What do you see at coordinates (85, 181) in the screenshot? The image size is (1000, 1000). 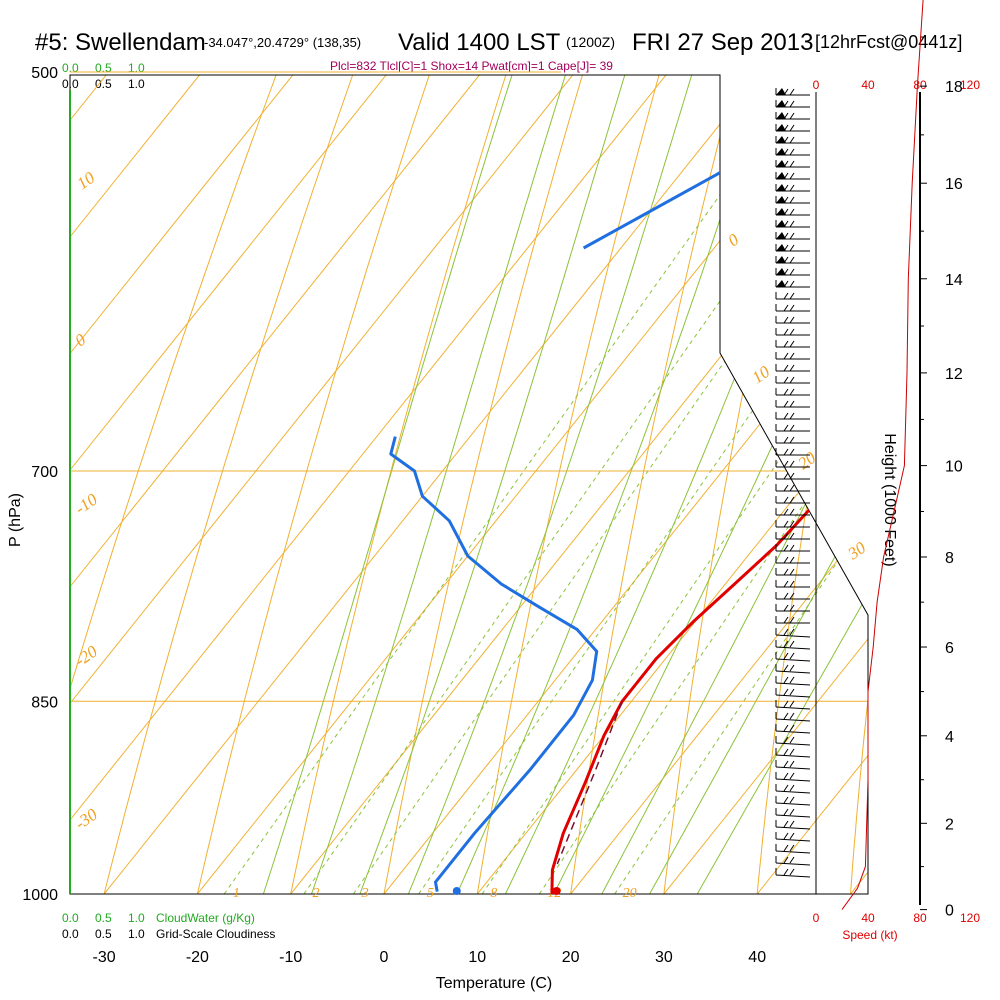 I see `isotherm-label-0: 10` at bounding box center [85, 181].